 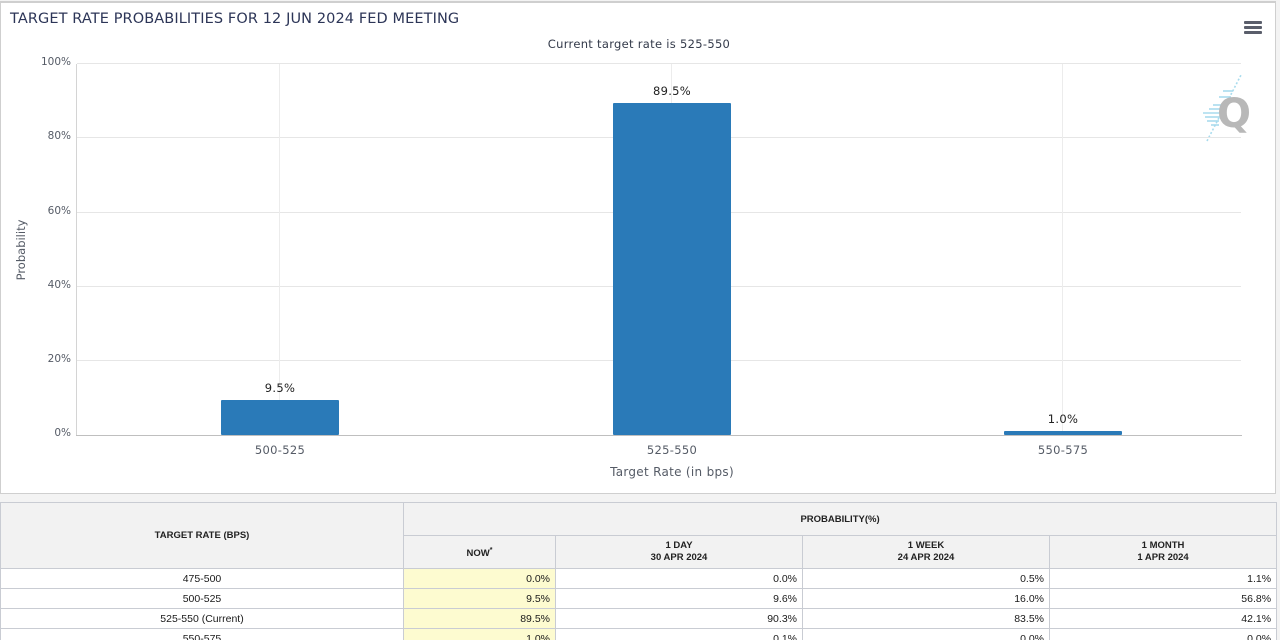 I want to click on y-tick: 20%, so click(x=59, y=359).